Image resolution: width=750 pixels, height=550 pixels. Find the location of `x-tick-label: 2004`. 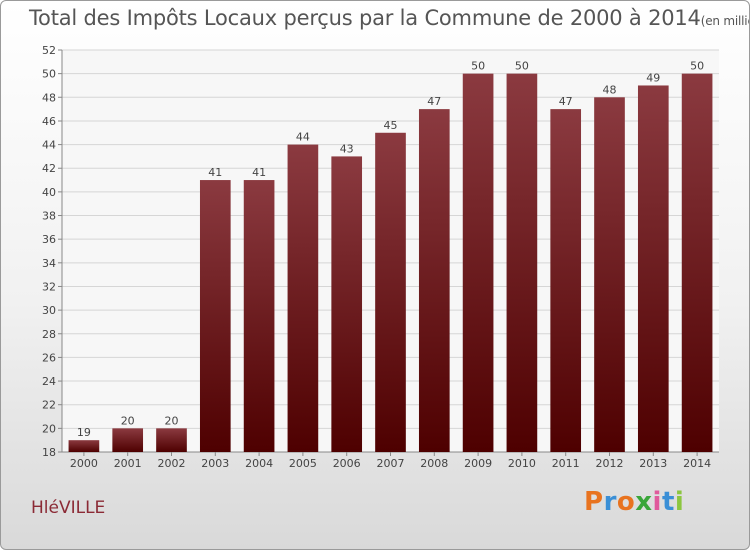

x-tick-label: 2004 is located at coordinates (259, 463).